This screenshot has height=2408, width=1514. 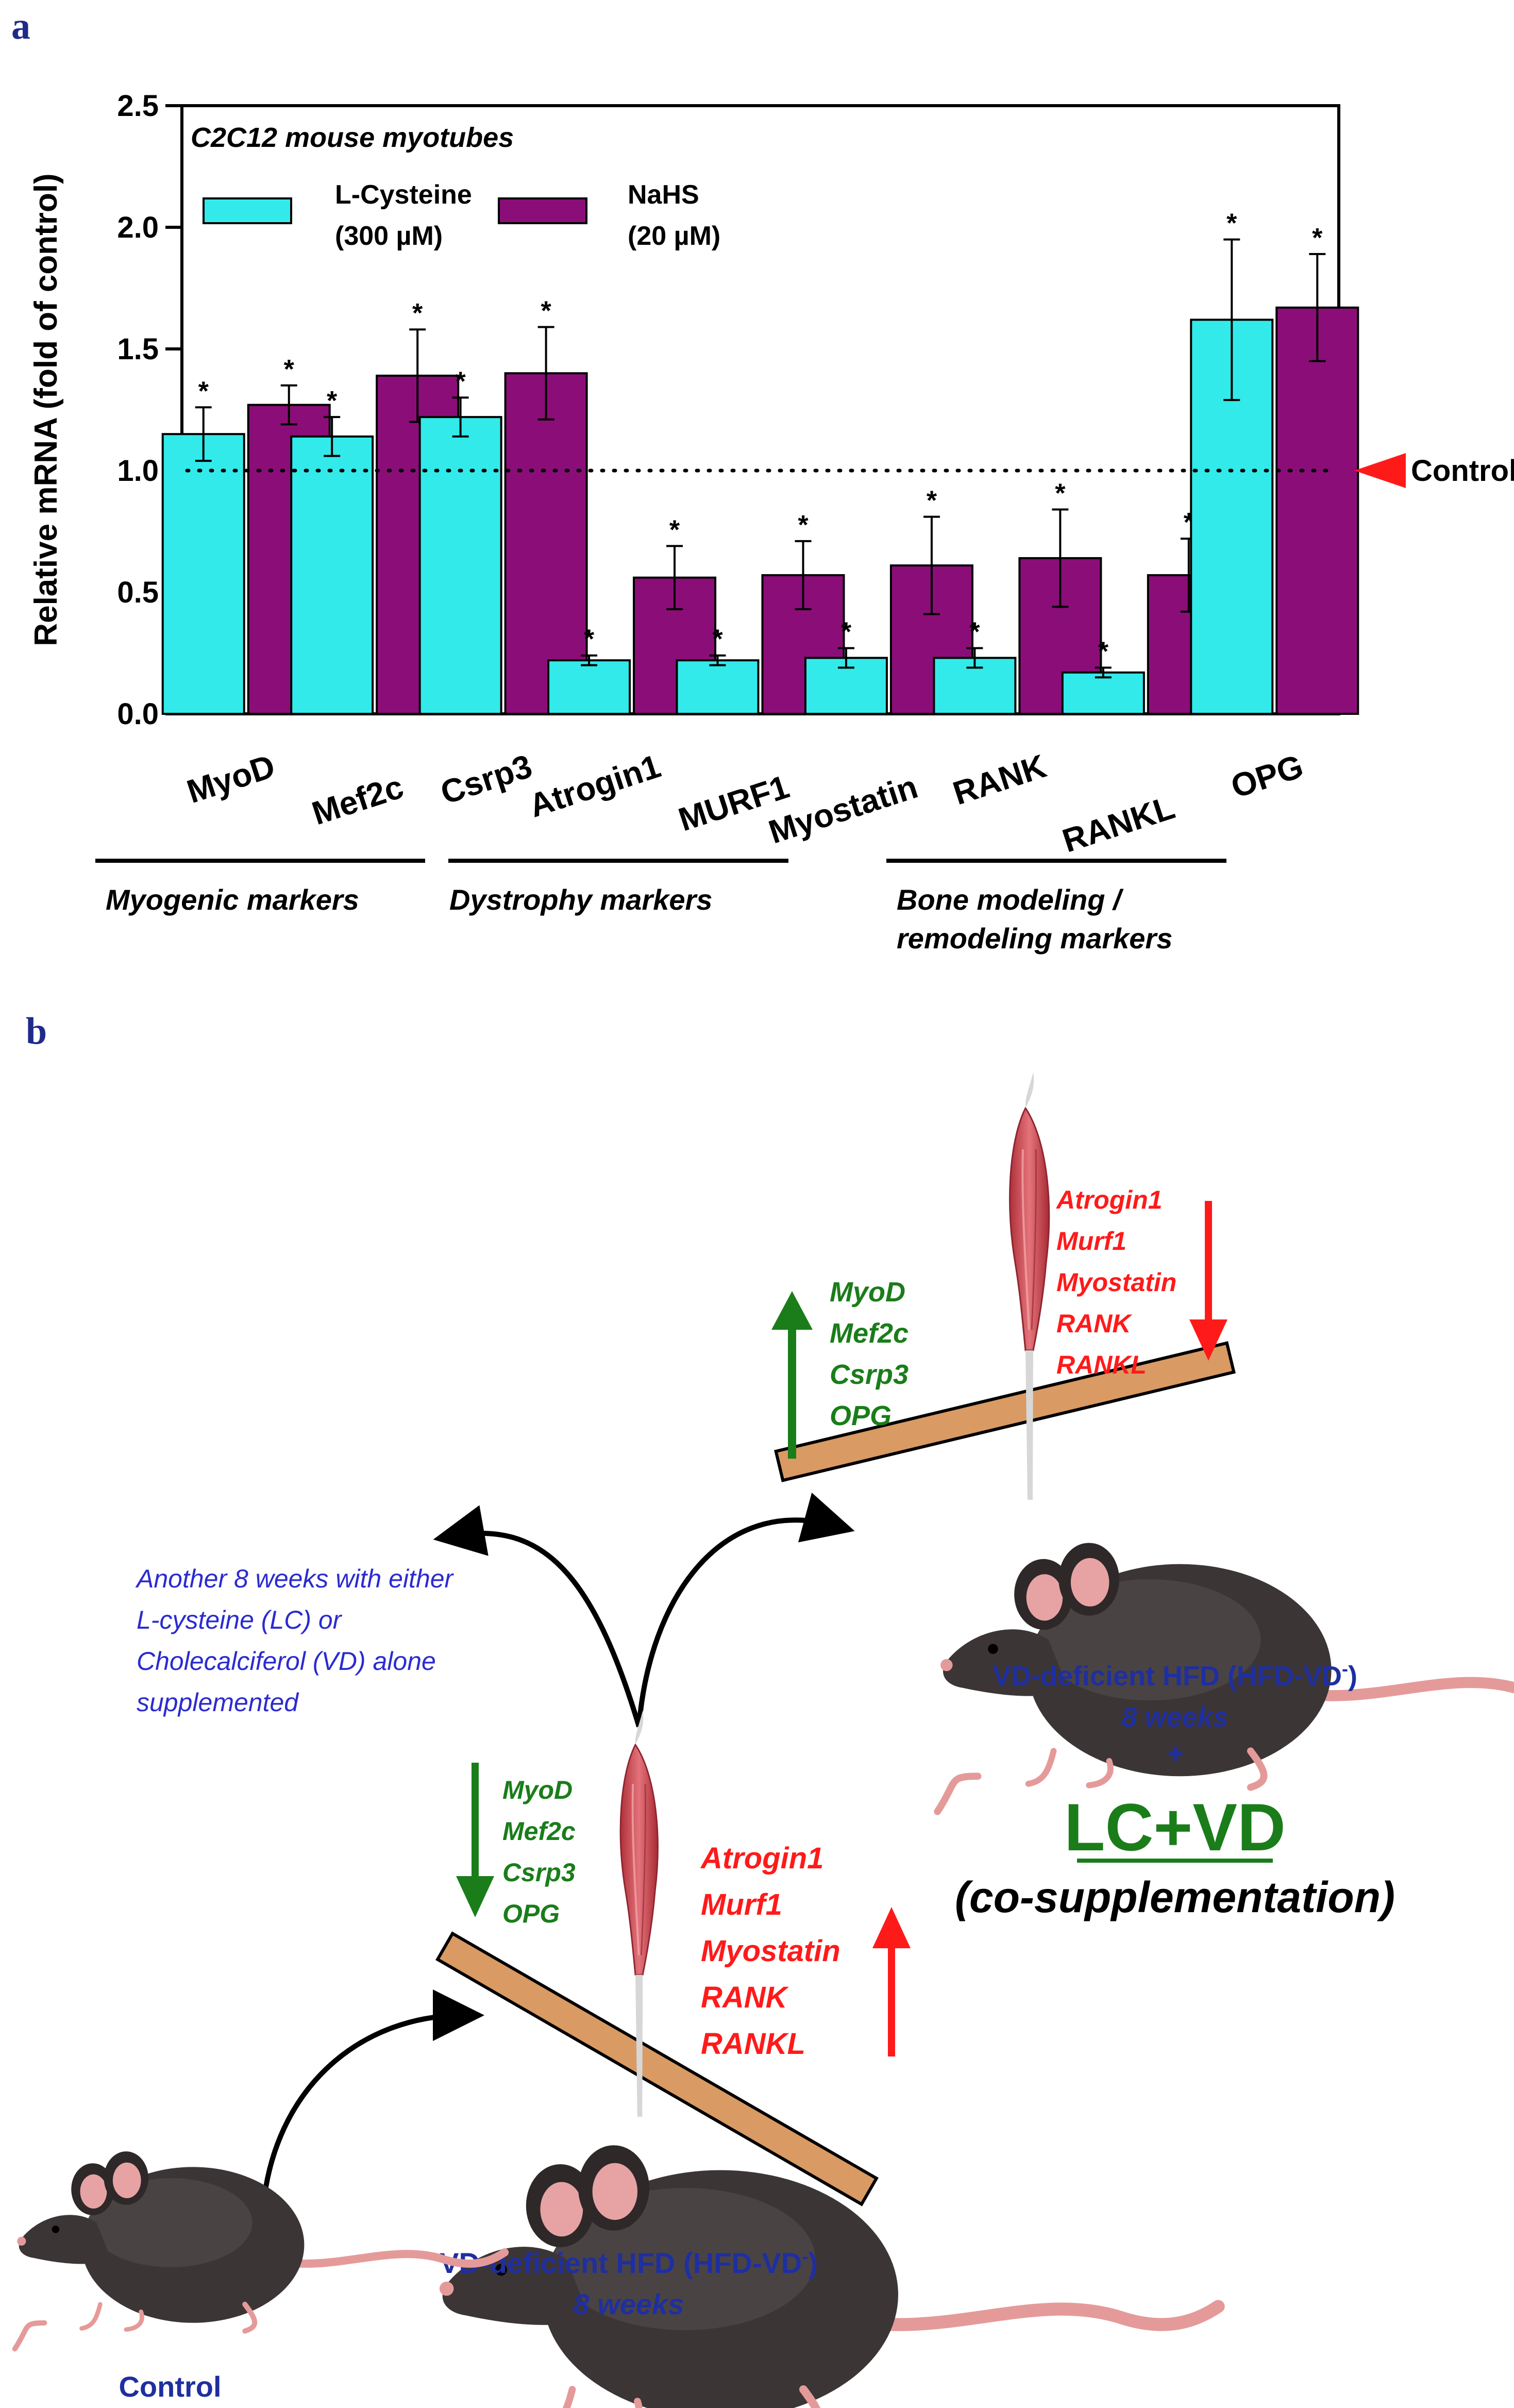 What do you see at coordinates (531, 1914) in the screenshot?
I see `bottom-green-marker-4: OPG` at bounding box center [531, 1914].